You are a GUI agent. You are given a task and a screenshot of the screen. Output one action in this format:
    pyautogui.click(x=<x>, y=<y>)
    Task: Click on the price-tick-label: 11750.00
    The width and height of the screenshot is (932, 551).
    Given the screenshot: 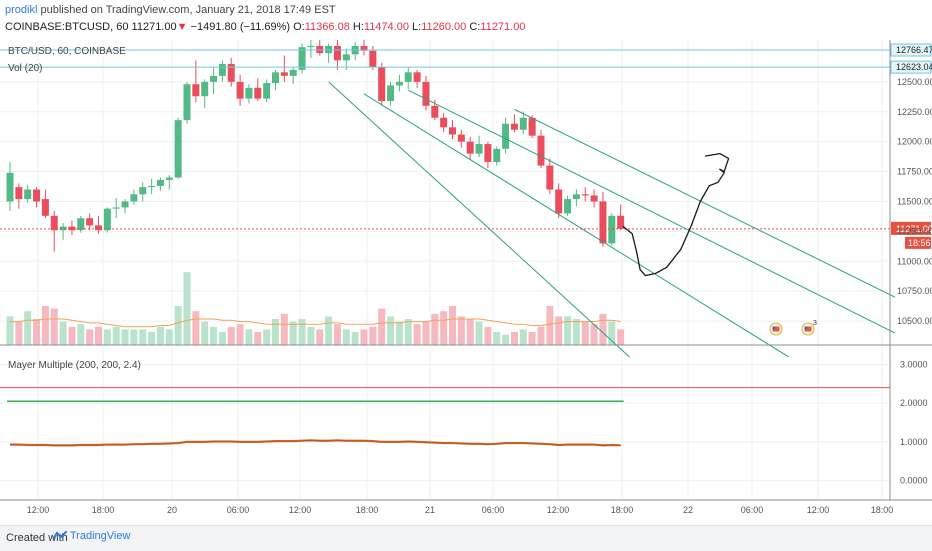 What is the action you would take?
    pyautogui.click(x=914, y=172)
    